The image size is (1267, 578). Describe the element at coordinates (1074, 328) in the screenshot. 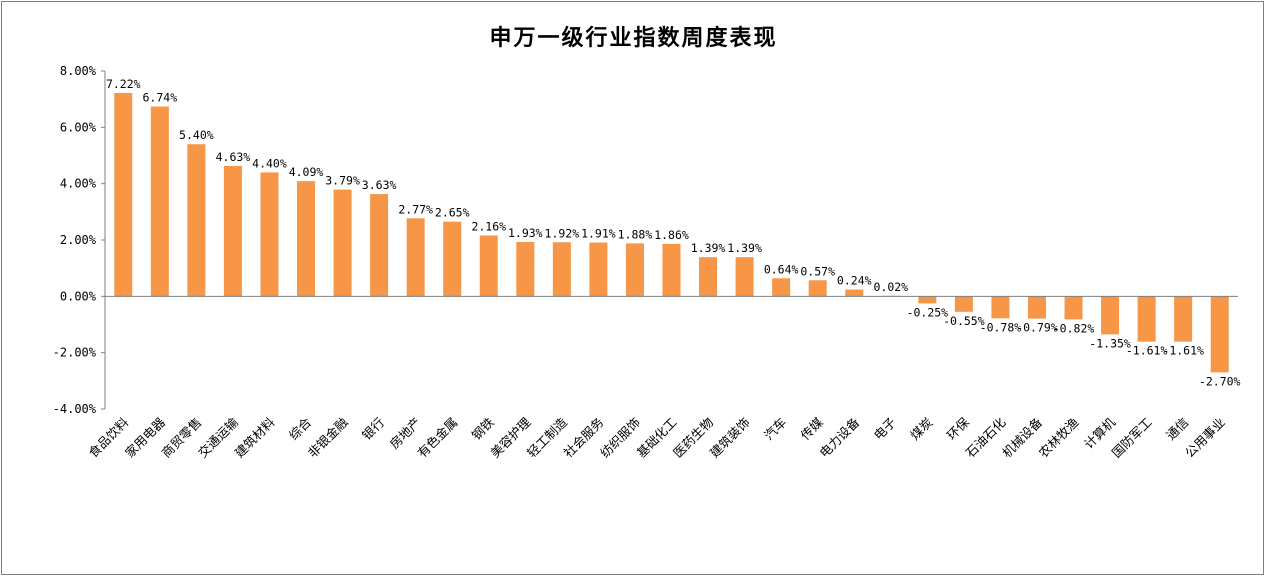

I see `data-label: -0.82%` at that location.